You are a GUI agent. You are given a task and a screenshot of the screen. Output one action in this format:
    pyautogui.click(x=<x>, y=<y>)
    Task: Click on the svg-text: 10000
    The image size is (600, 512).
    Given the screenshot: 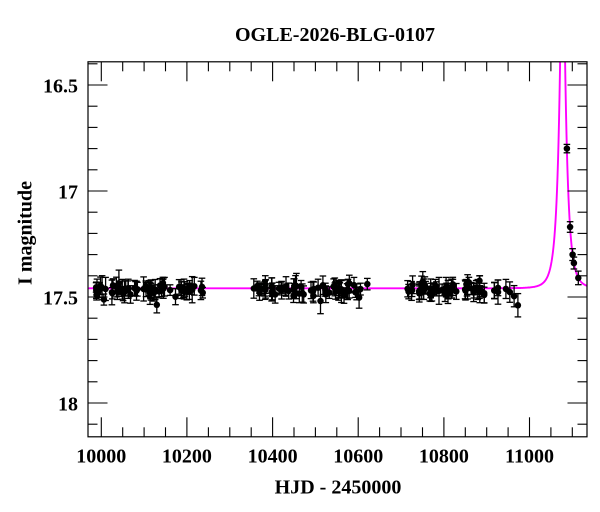 What is the action you would take?
    pyautogui.click(x=101, y=457)
    